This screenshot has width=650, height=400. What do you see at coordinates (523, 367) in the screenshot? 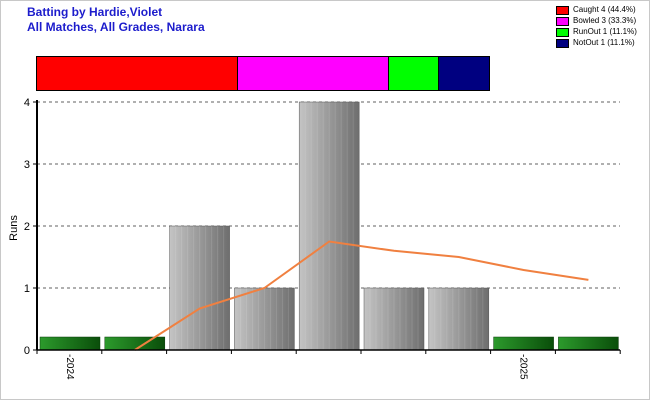
I see `x-tick-label: -2025` at bounding box center [523, 367].